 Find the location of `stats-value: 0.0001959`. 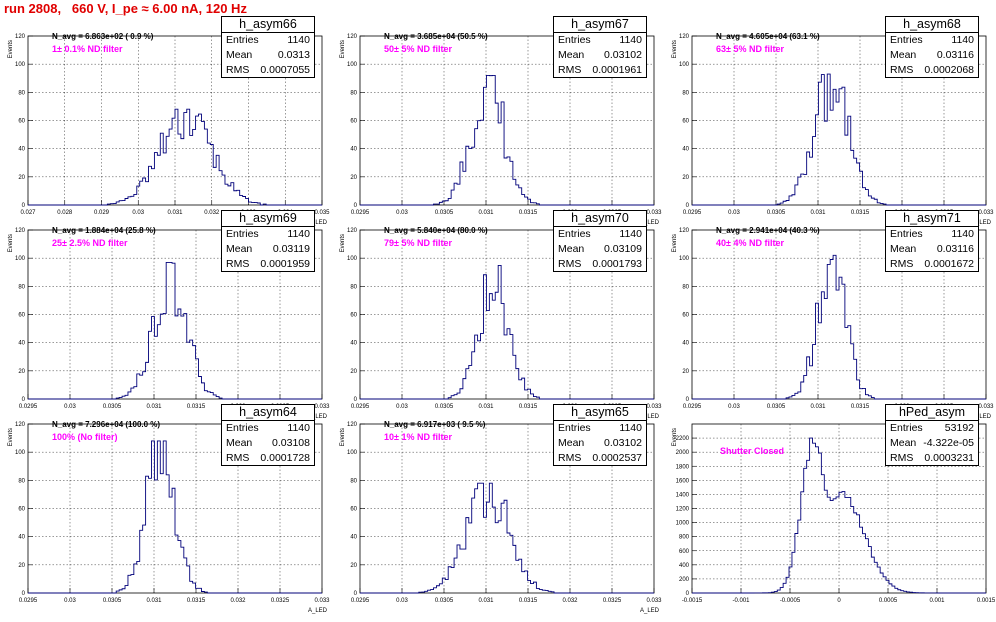

stats-value: 0.0001959 is located at coordinates (285, 264).